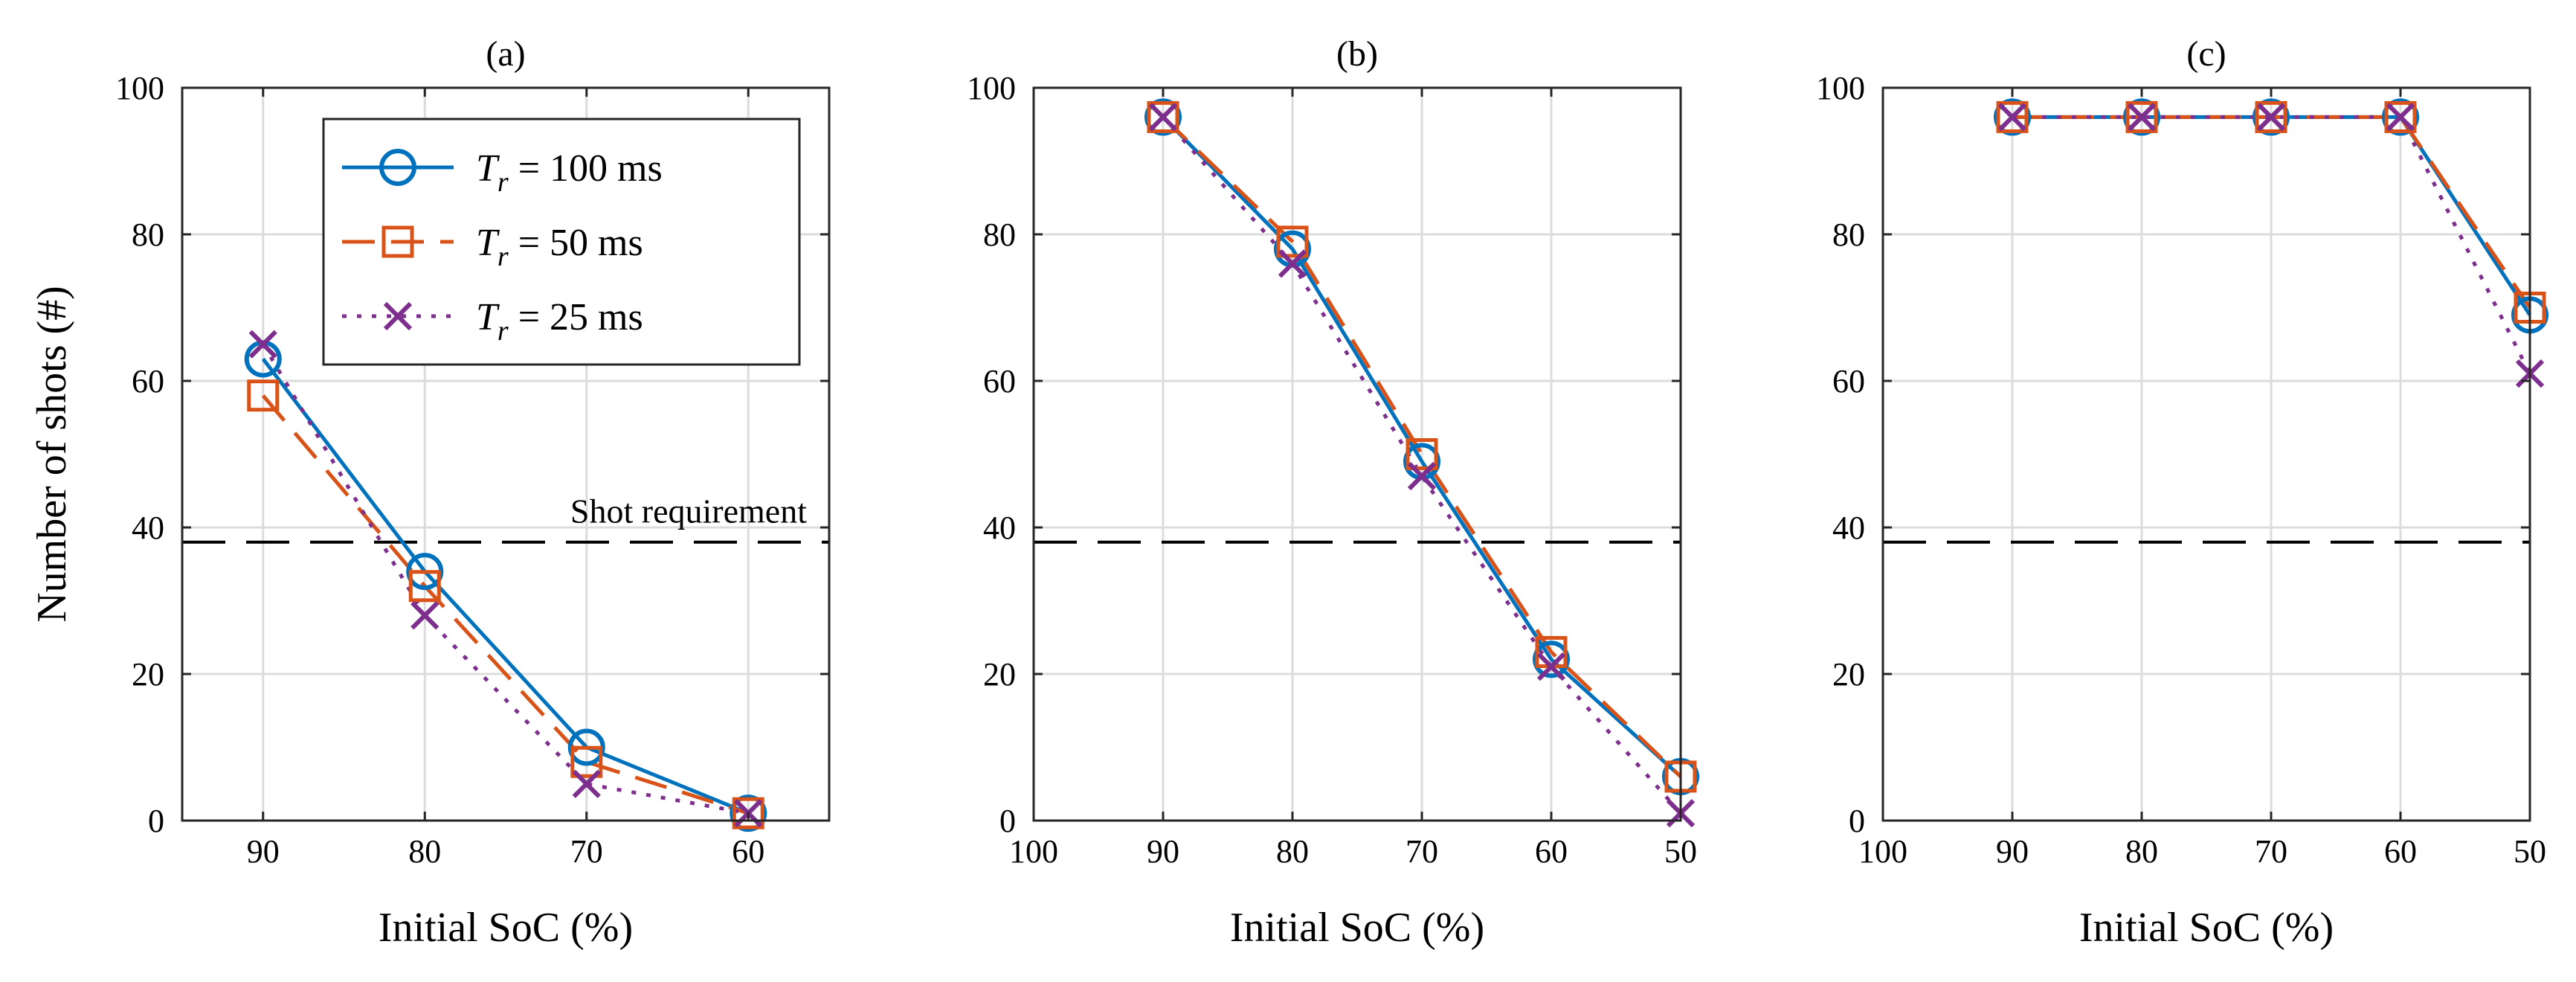 This screenshot has width=2576, height=982. What do you see at coordinates (148, 528) in the screenshot?
I see `panel-a-ytick-label-40: 40` at bounding box center [148, 528].